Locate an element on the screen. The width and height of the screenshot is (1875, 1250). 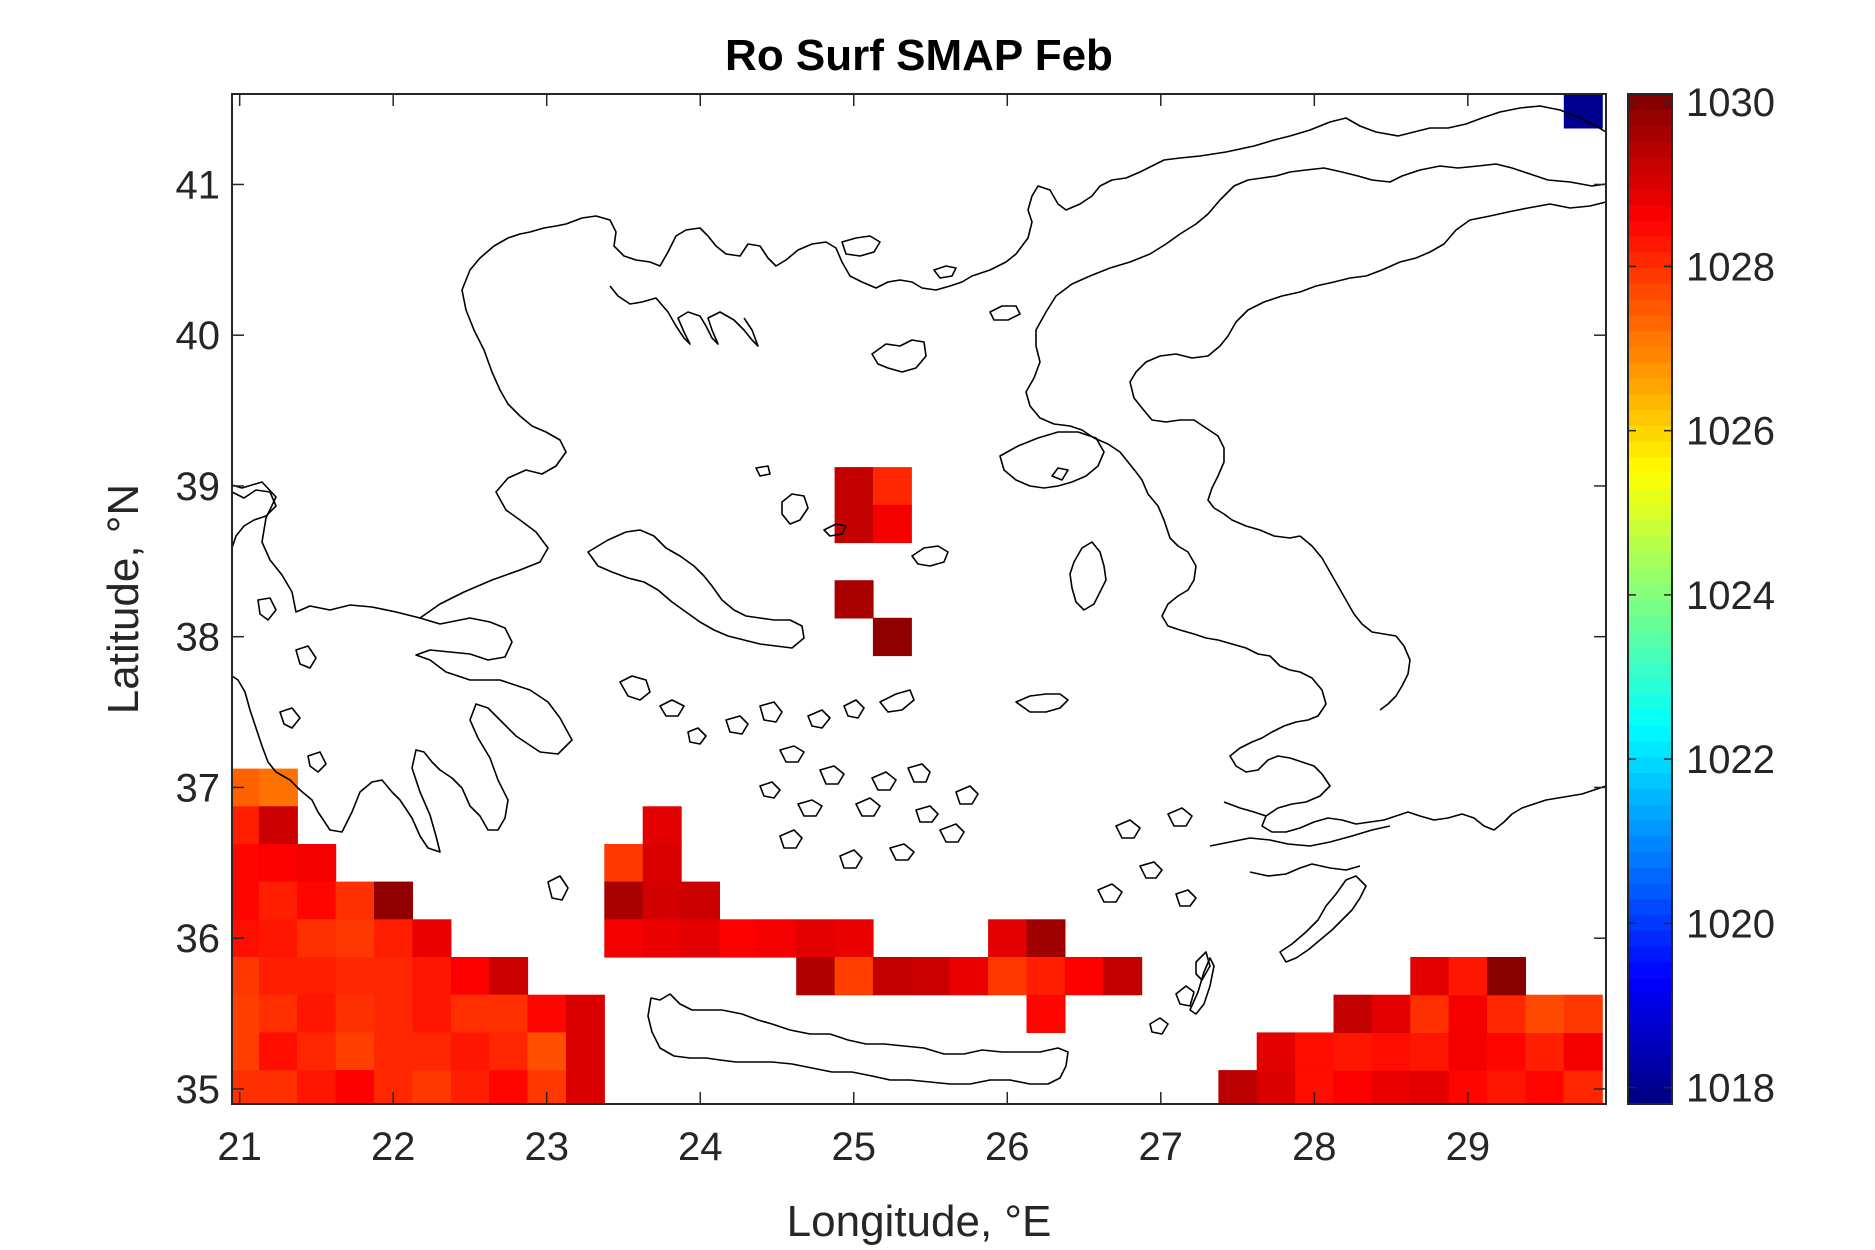
coastline-chalkidiki is located at coordinates (684, 316).